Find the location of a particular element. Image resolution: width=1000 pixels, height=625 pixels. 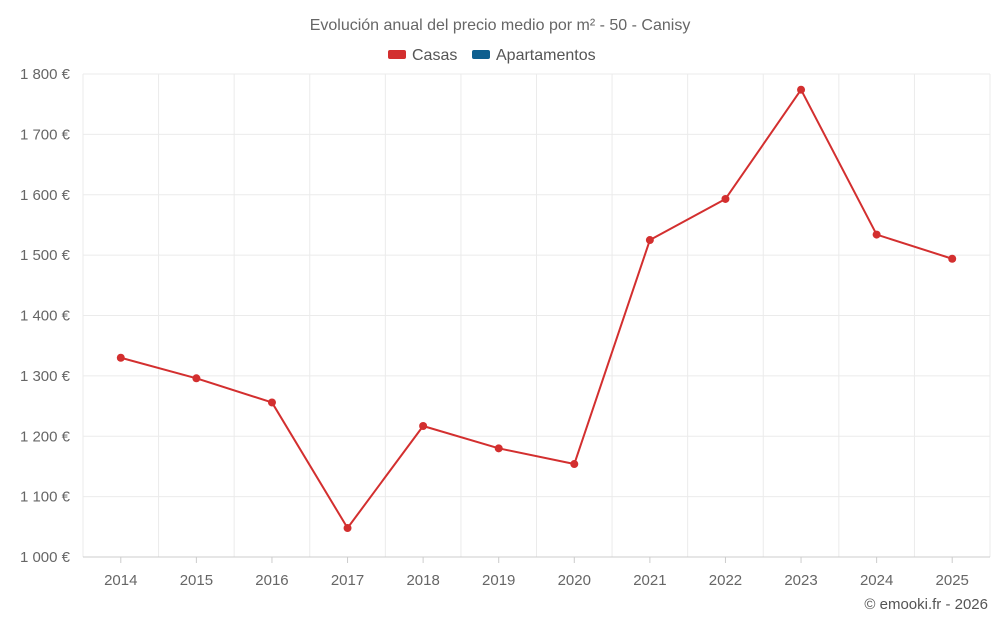

legend-item-casas: Casas is located at coordinates (422, 55).